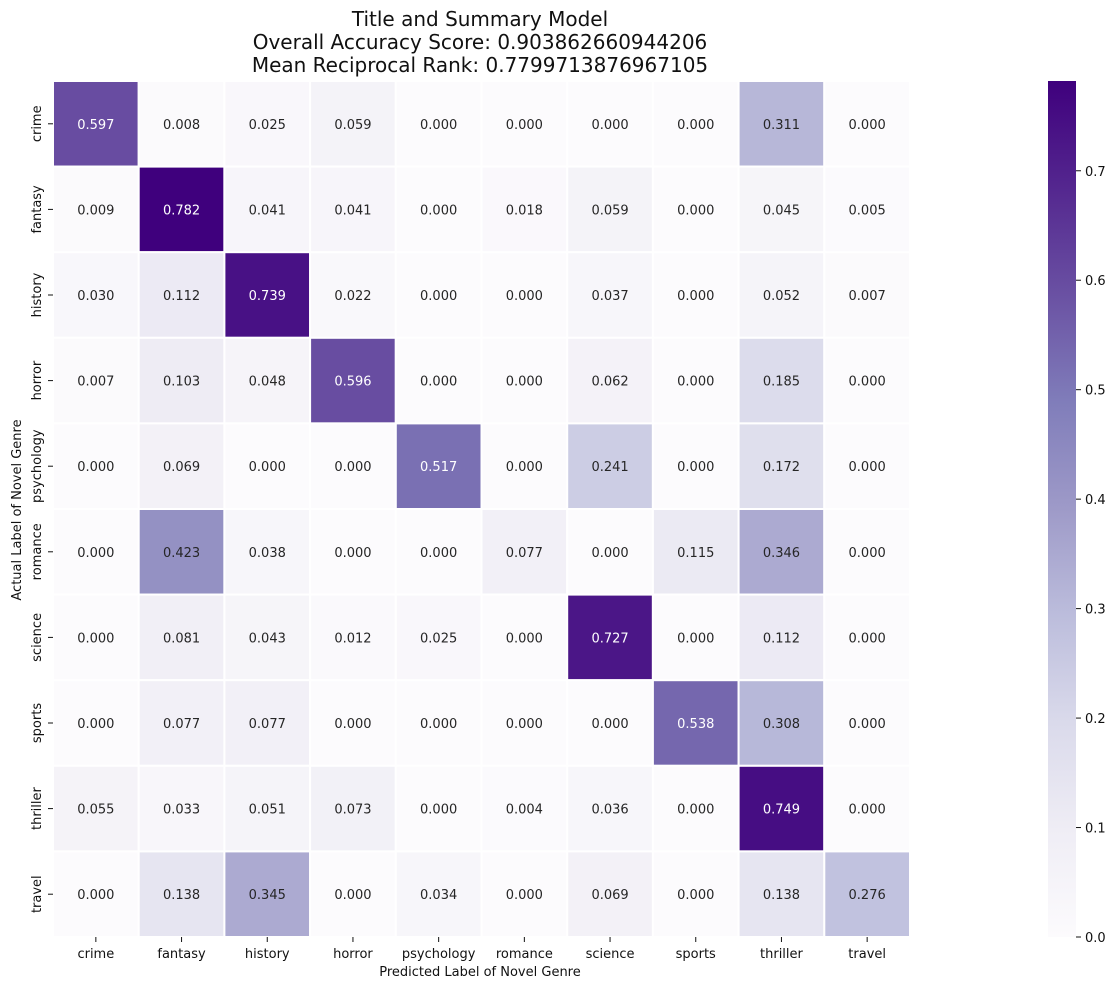 This screenshot has width=1117, height=990. What do you see at coordinates (181, 810) in the screenshot?
I see `cell-value-label: 0.033` at bounding box center [181, 810].